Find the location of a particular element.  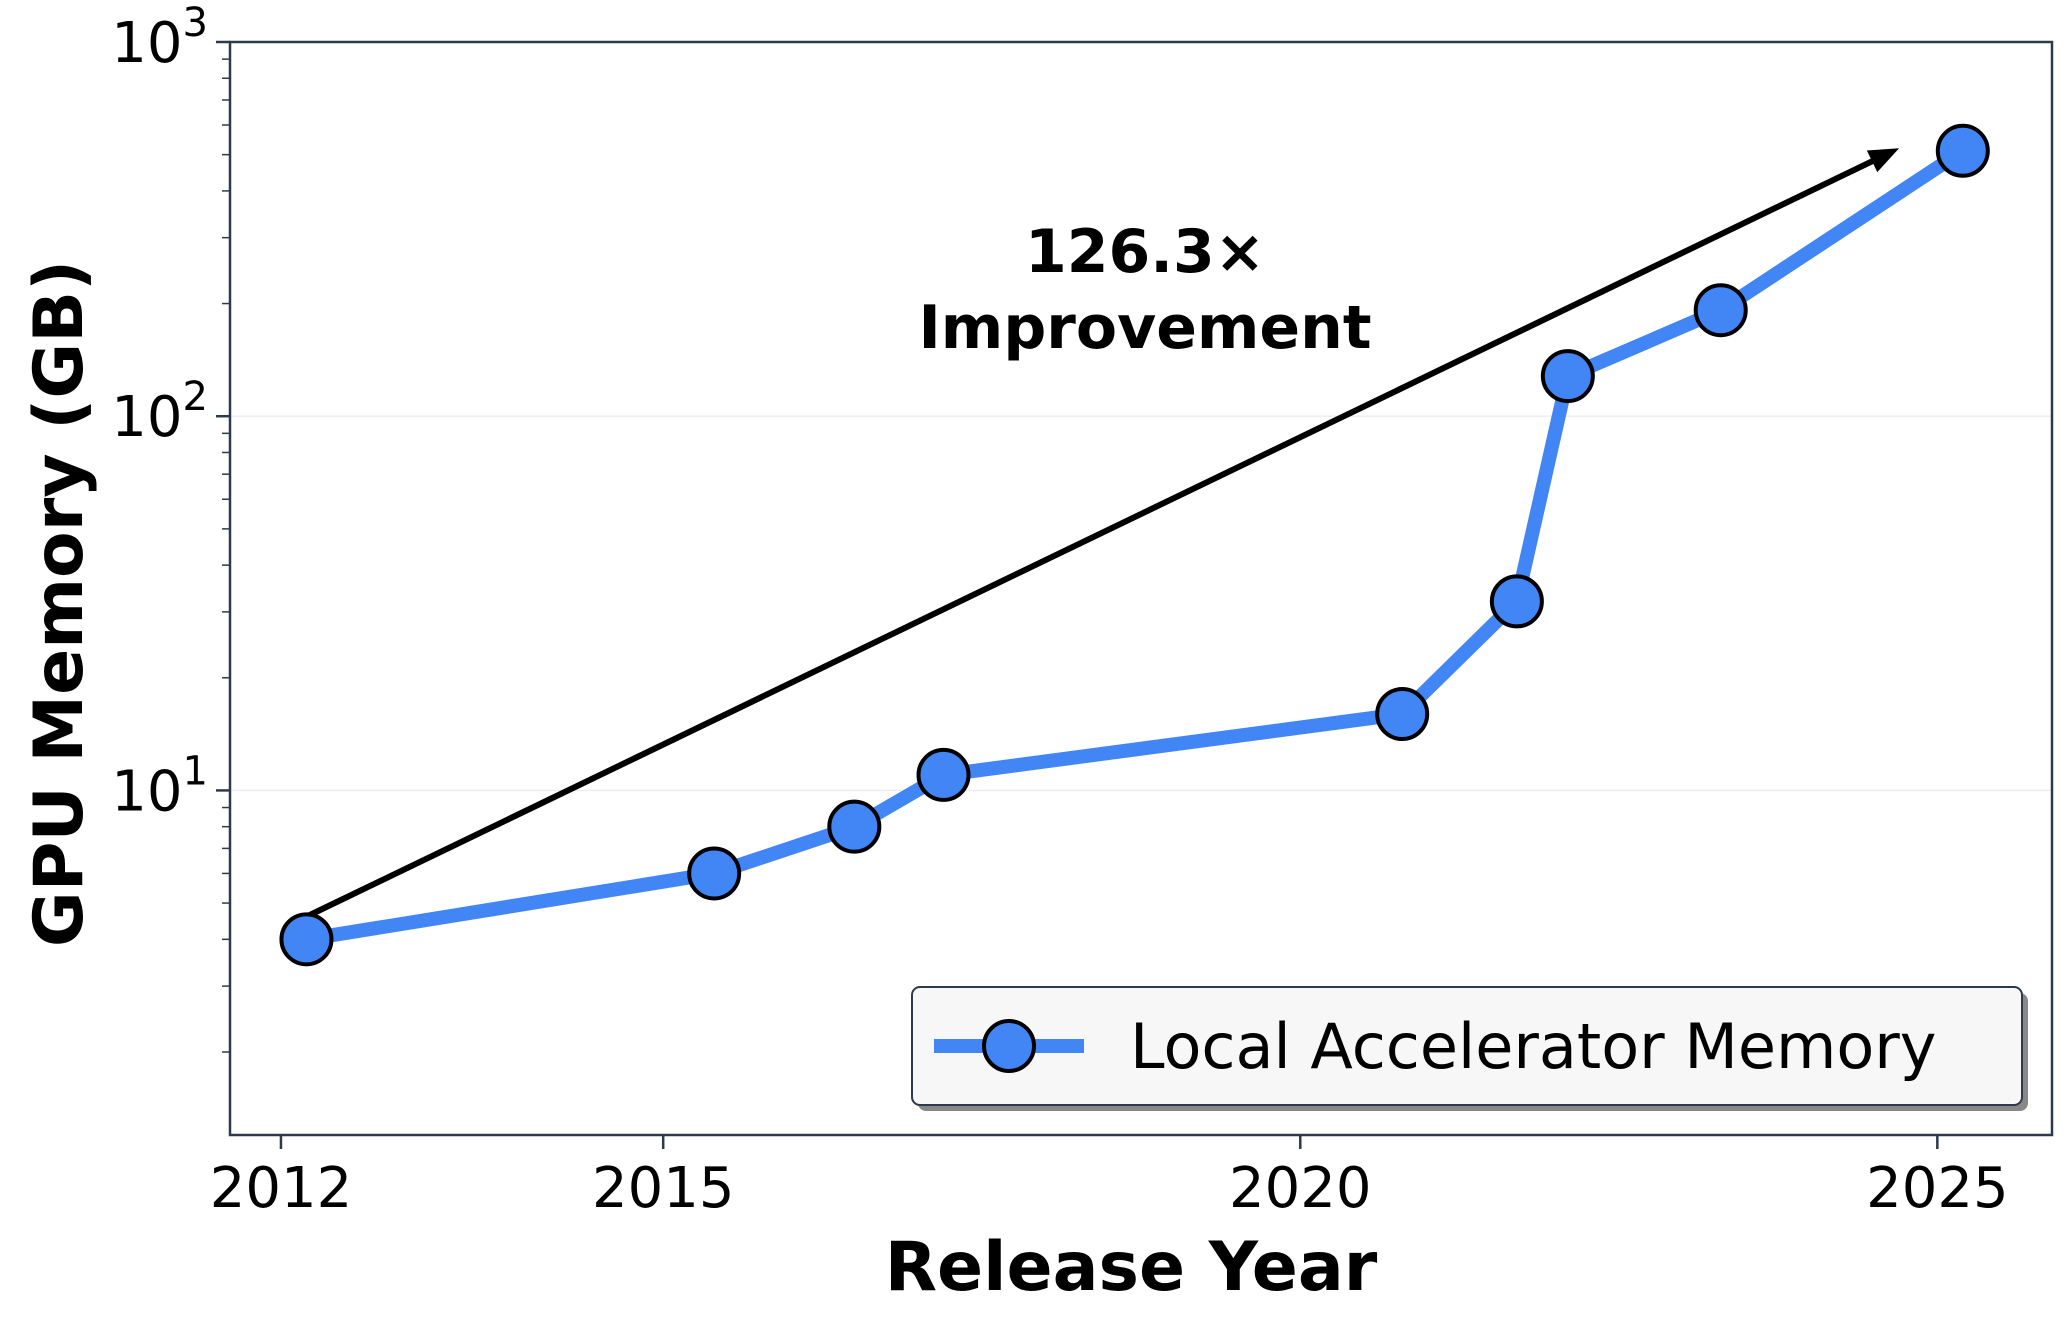

x-axis-title: Release Year is located at coordinates (1131, 1267).